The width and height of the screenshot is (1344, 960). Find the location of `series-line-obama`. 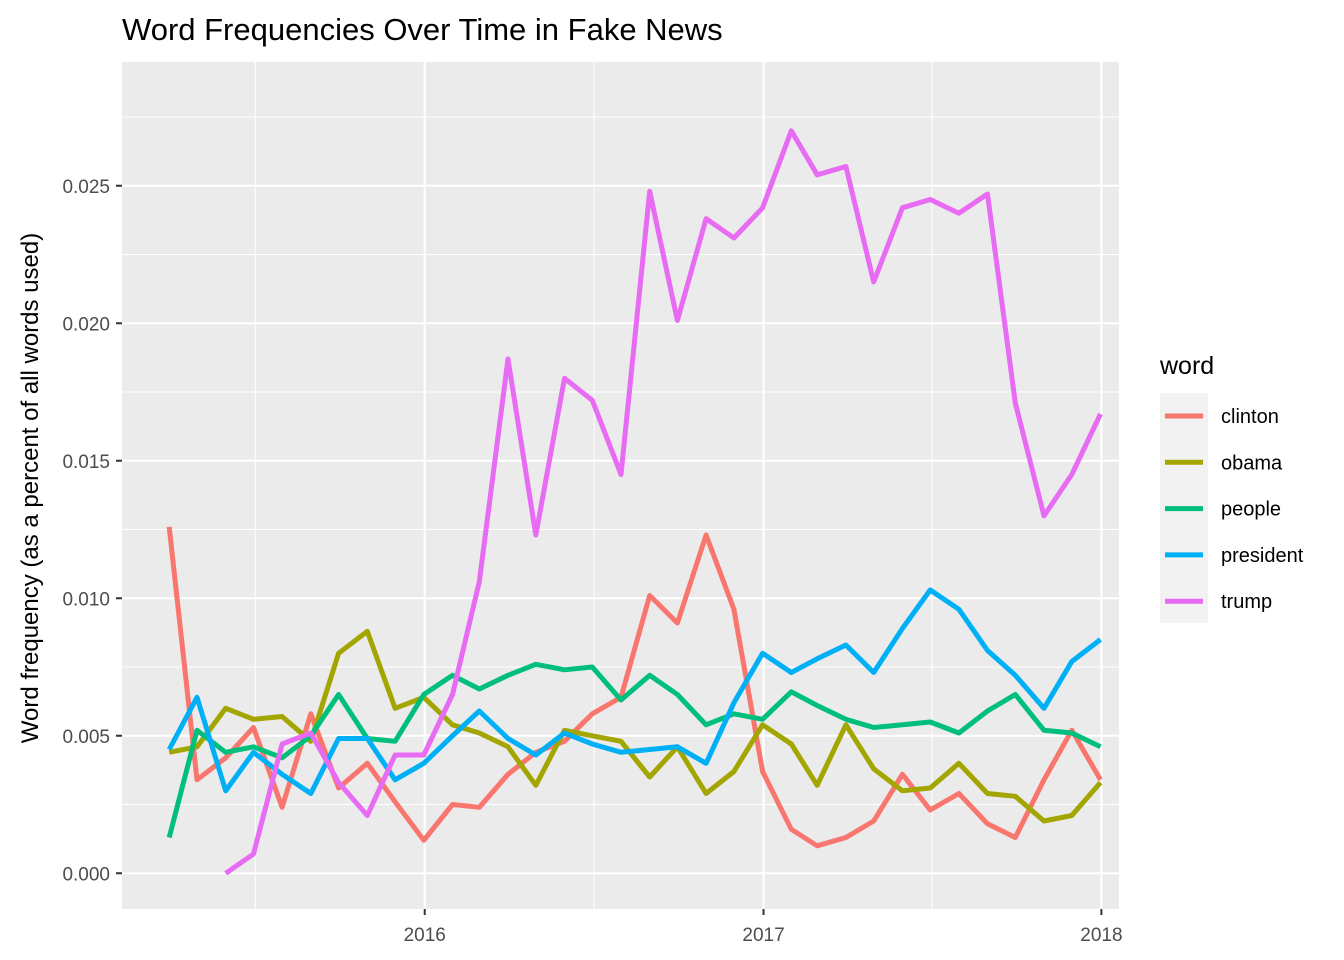

series-line-obama is located at coordinates (635, 726).